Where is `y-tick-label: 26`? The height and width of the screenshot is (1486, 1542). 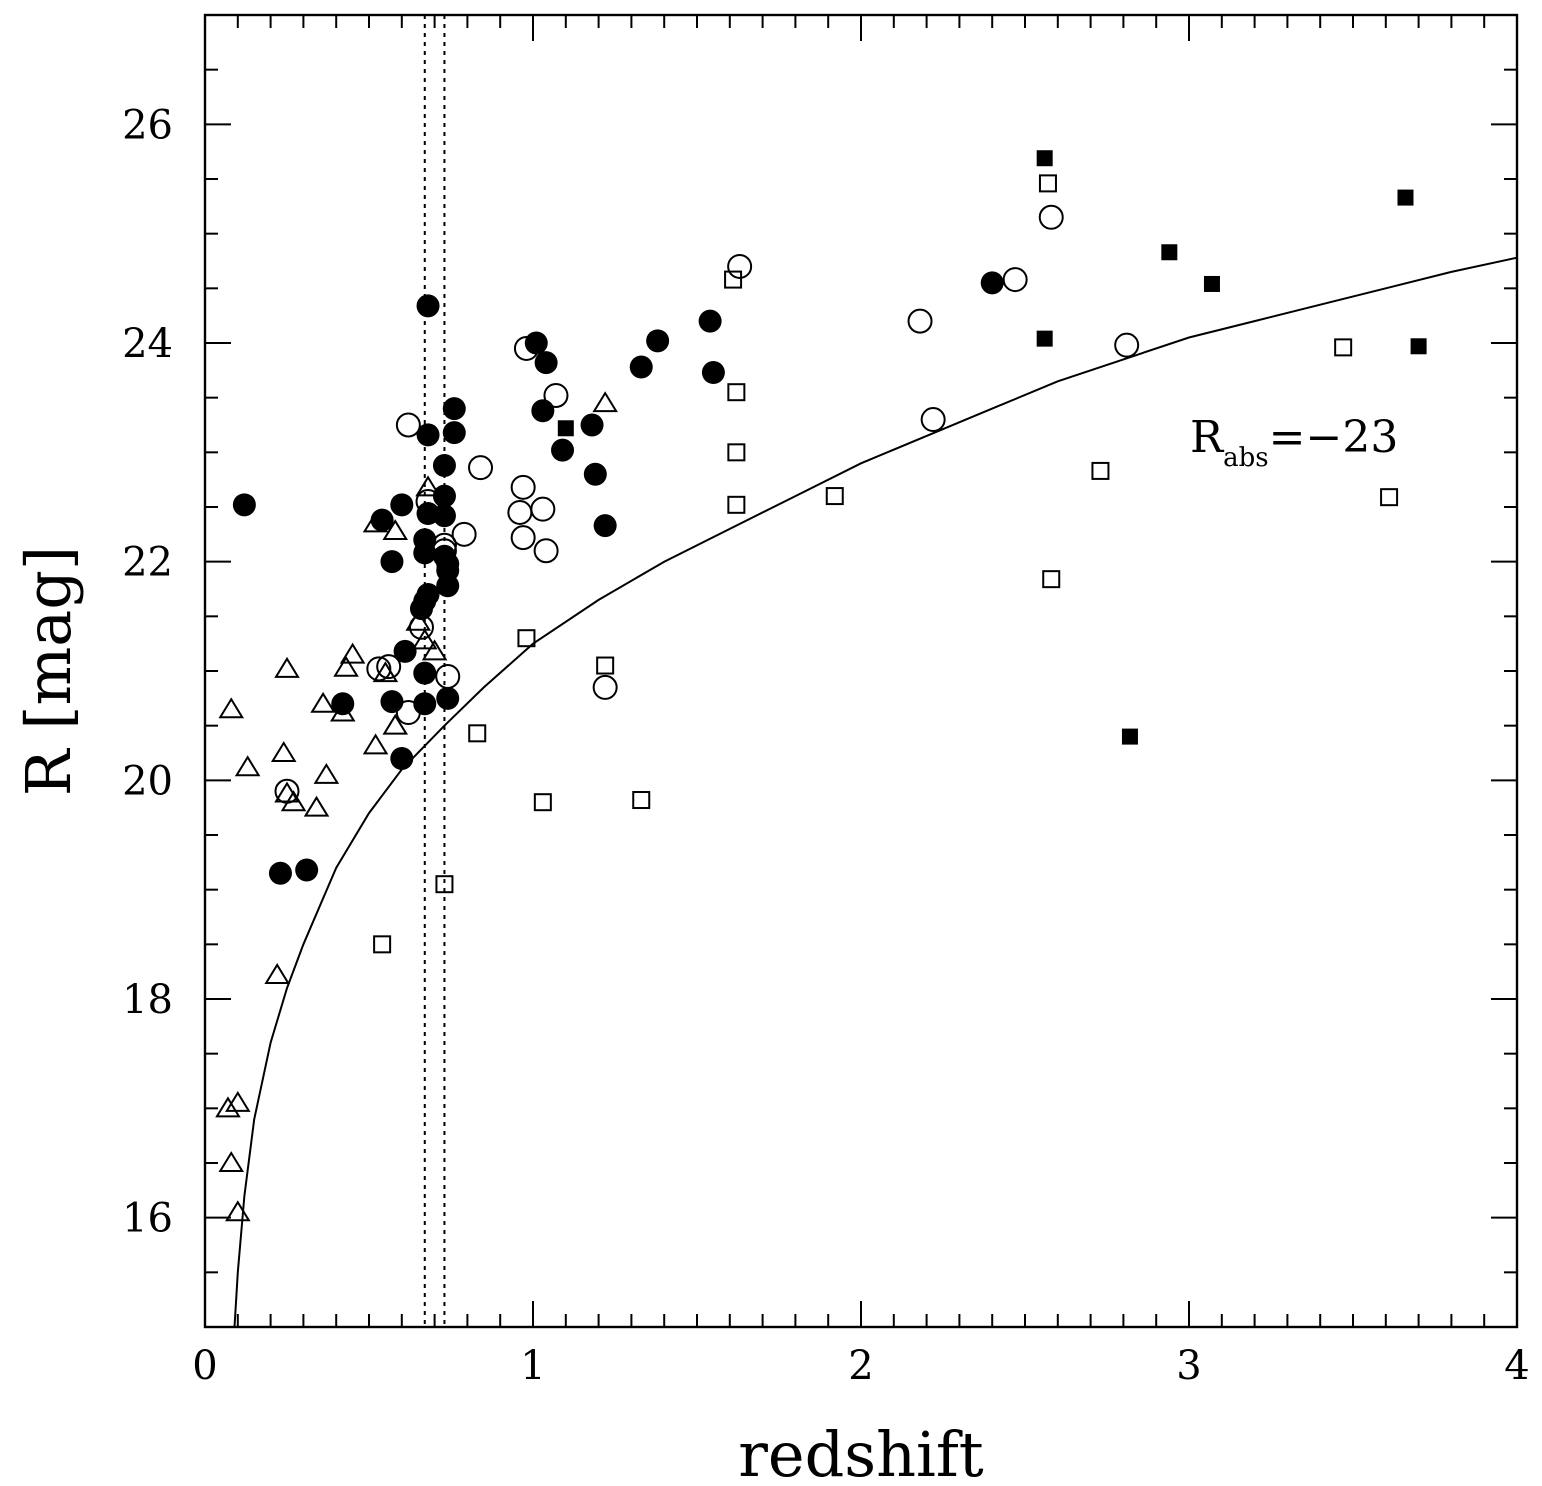
y-tick-label: 26 is located at coordinates (147, 125).